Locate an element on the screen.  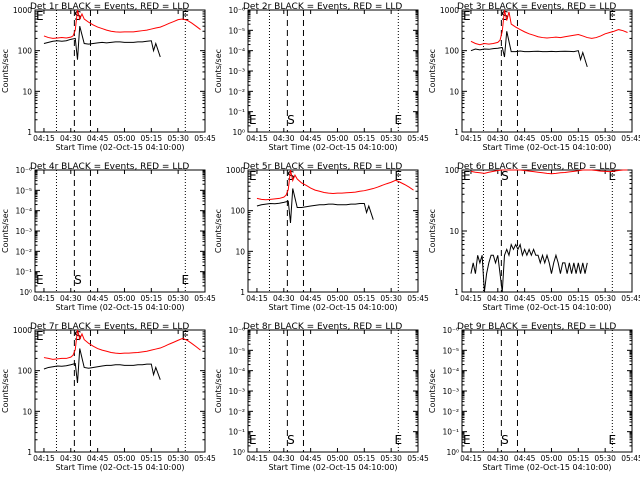
panel-title: Det 9r BLACK = Events, RED = LLD is located at coordinates (536, 327).